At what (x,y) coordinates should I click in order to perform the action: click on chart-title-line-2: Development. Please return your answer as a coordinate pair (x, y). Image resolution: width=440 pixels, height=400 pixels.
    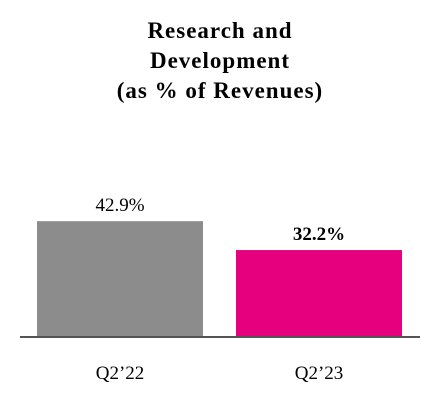
    Looking at the image, I should click on (220, 60).